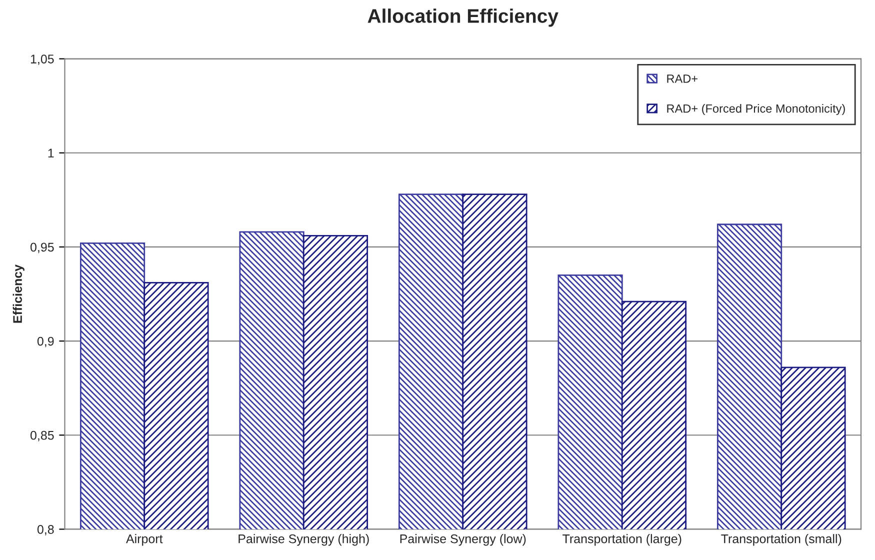 This screenshot has height=560, width=875. Describe the element at coordinates (51, 153) in the screenshot. I see `y-tick-label: 1` at that location.